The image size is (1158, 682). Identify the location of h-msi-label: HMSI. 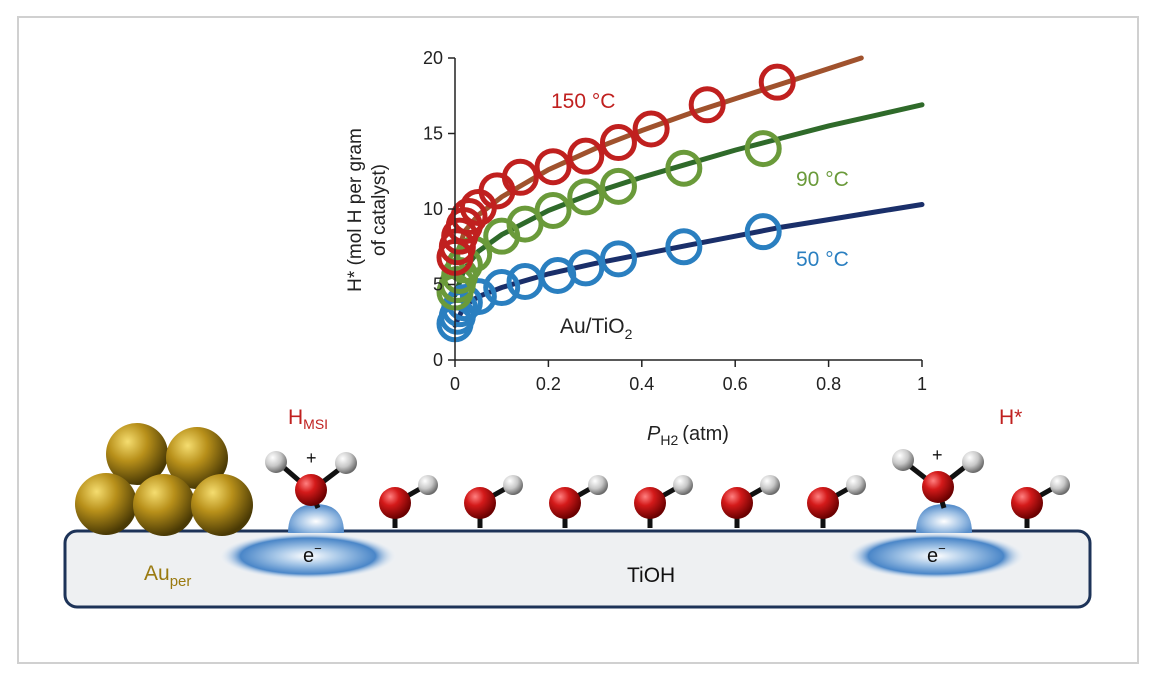
(308, 419).